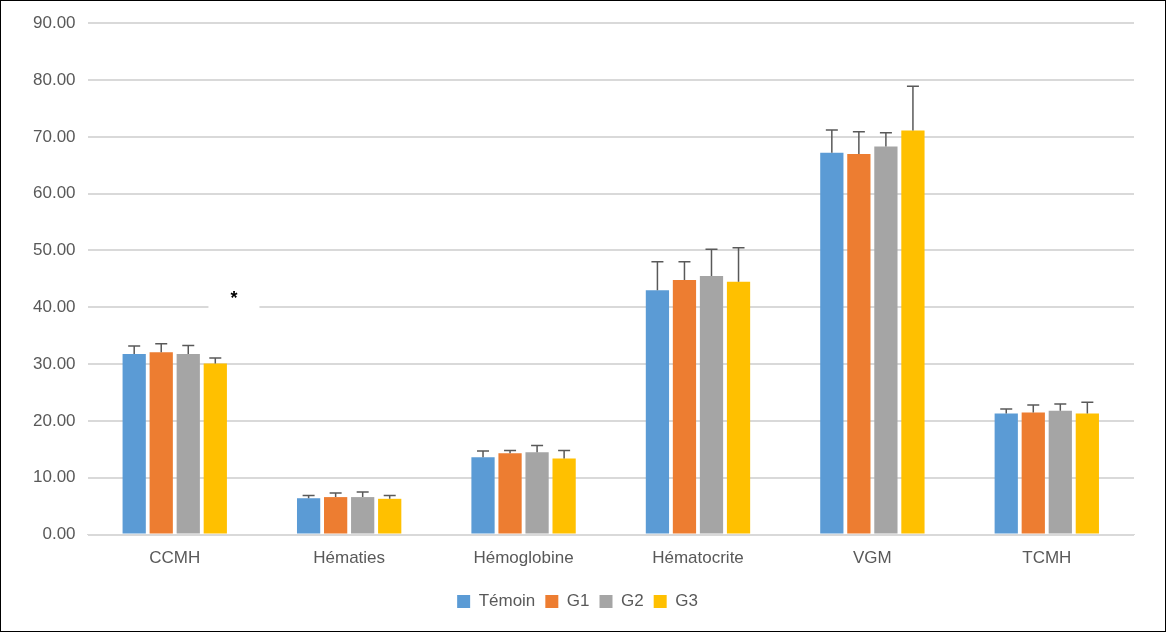  Describe the element at coordinates (872, 558) in the screenshot. I see `x-tick-label: VGM` at that location.